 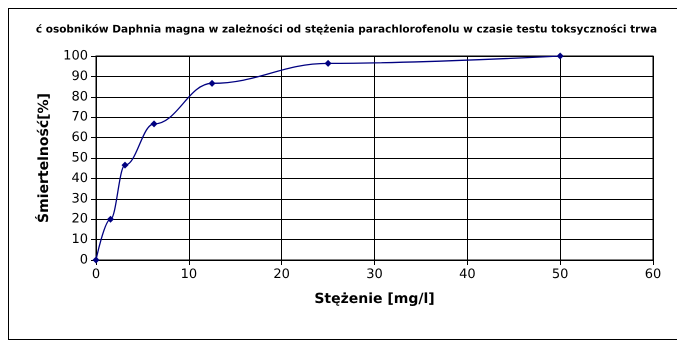 I want to click on x-tick-label: 0, so click(x=96, y=274).